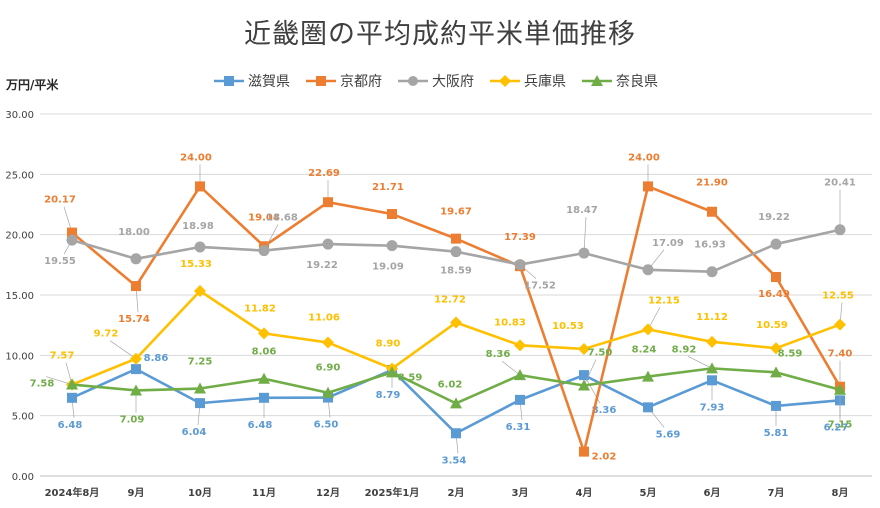 The width and height of the screenshot is (880, 508). I want to click on data-label: 17.39, so click(520, 237).